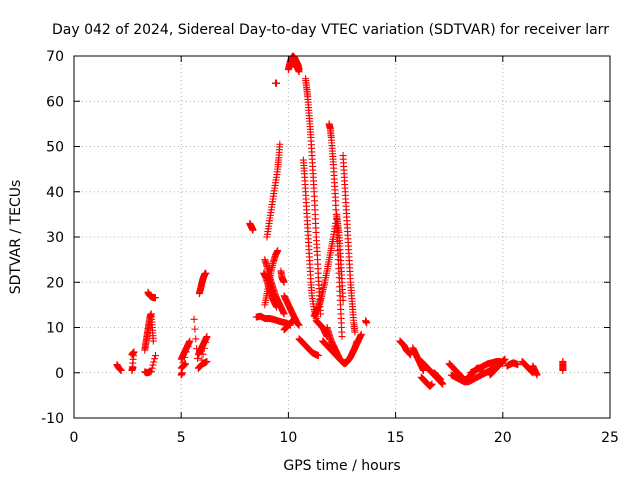 This screenshot has height=480, width=640. I want to click on series-arc-3.4c, so click(150, 364).